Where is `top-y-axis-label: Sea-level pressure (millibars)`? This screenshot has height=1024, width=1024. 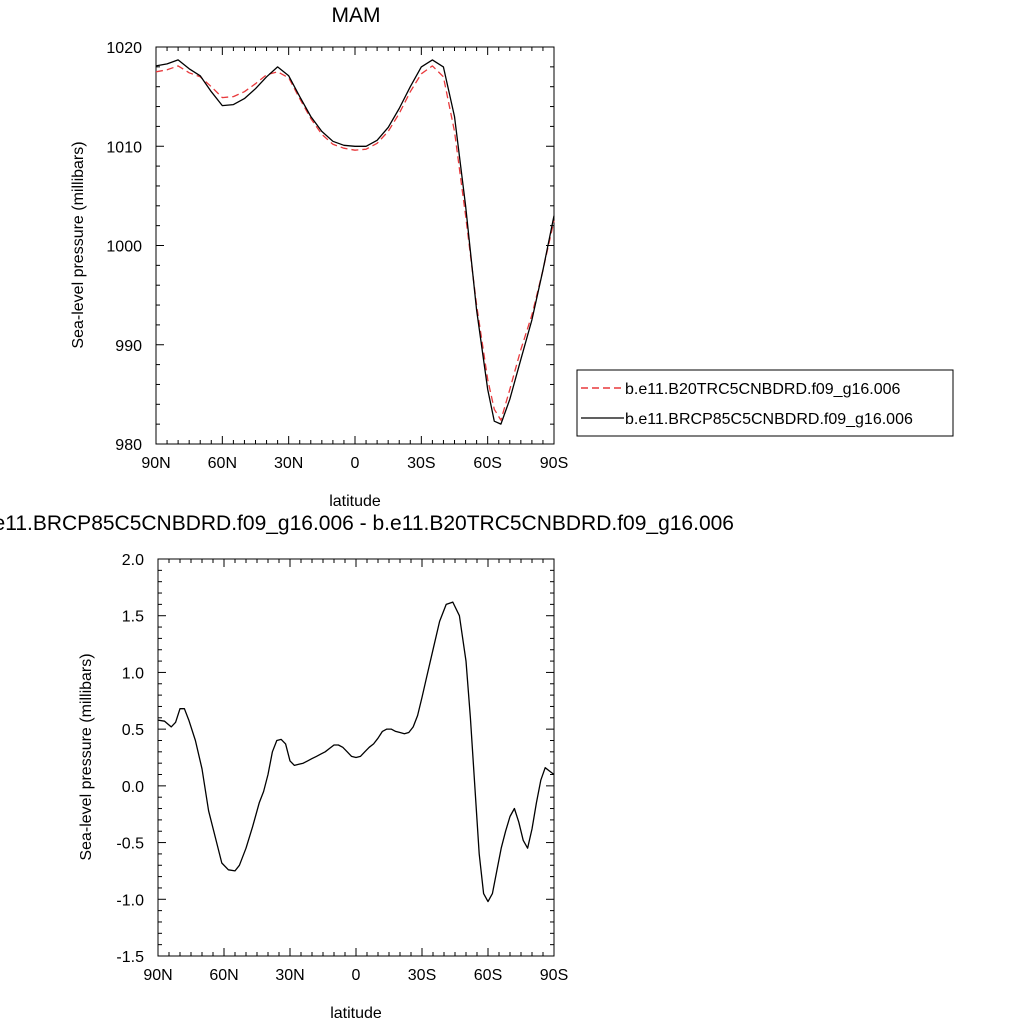 top-y-axis-label: Sea-level pressure (millibars) is located at coordinates (78, 244).